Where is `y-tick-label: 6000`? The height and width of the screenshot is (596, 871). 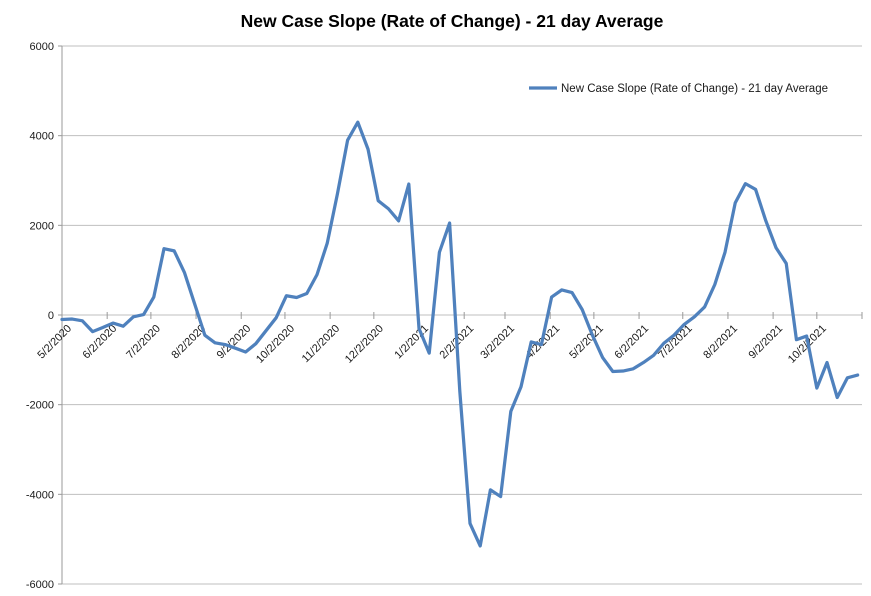
y-tick-label: 6000 is located at coordinates (42, 47).